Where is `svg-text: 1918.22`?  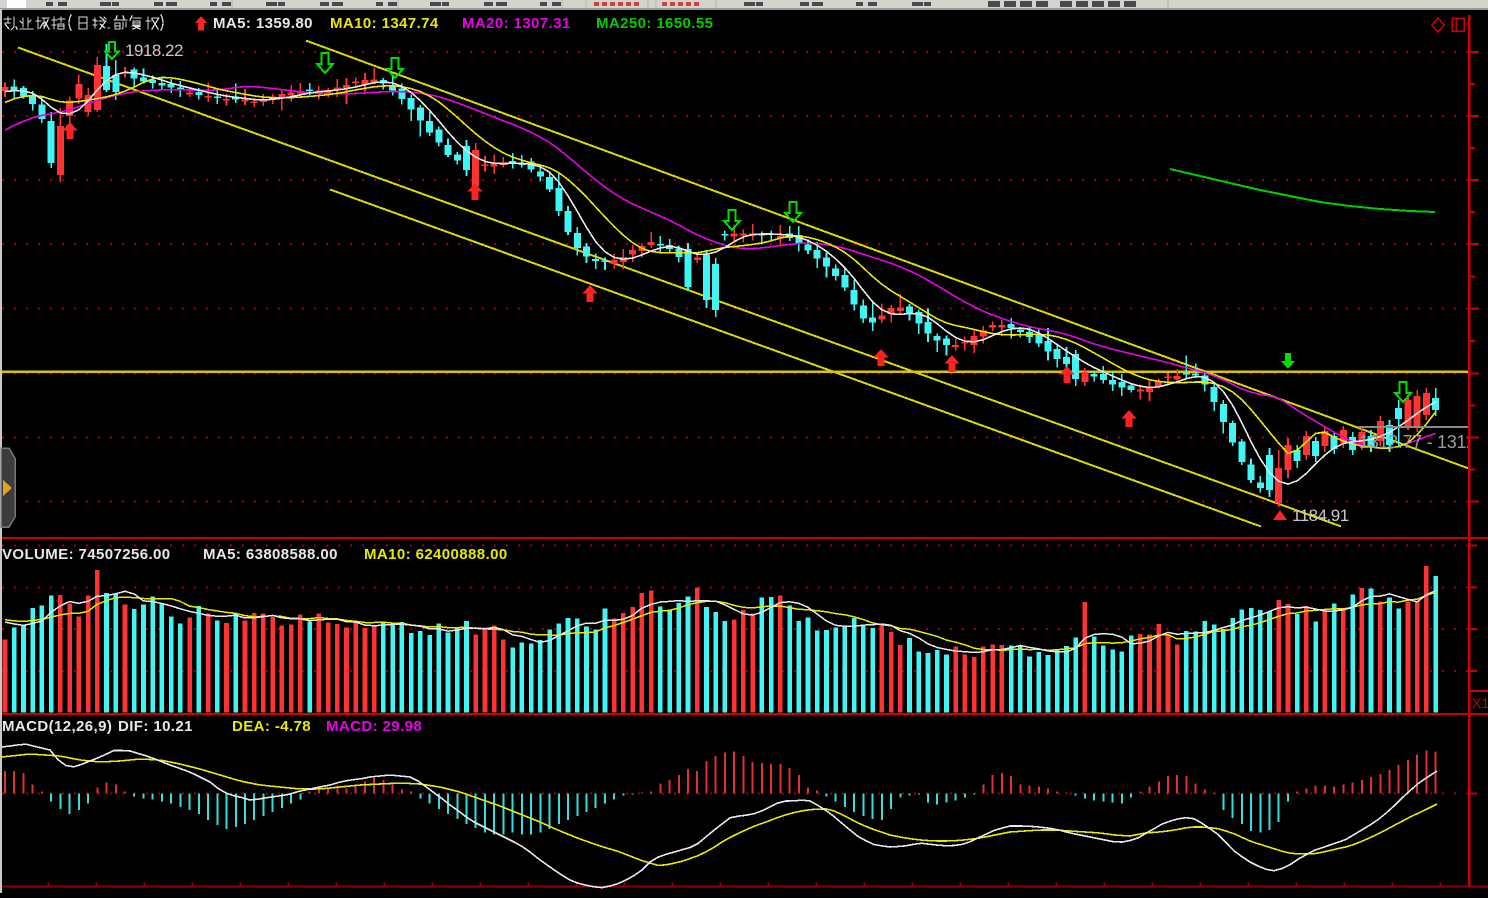
svg-text: 1918.22 is located at coordinates (154, 50).